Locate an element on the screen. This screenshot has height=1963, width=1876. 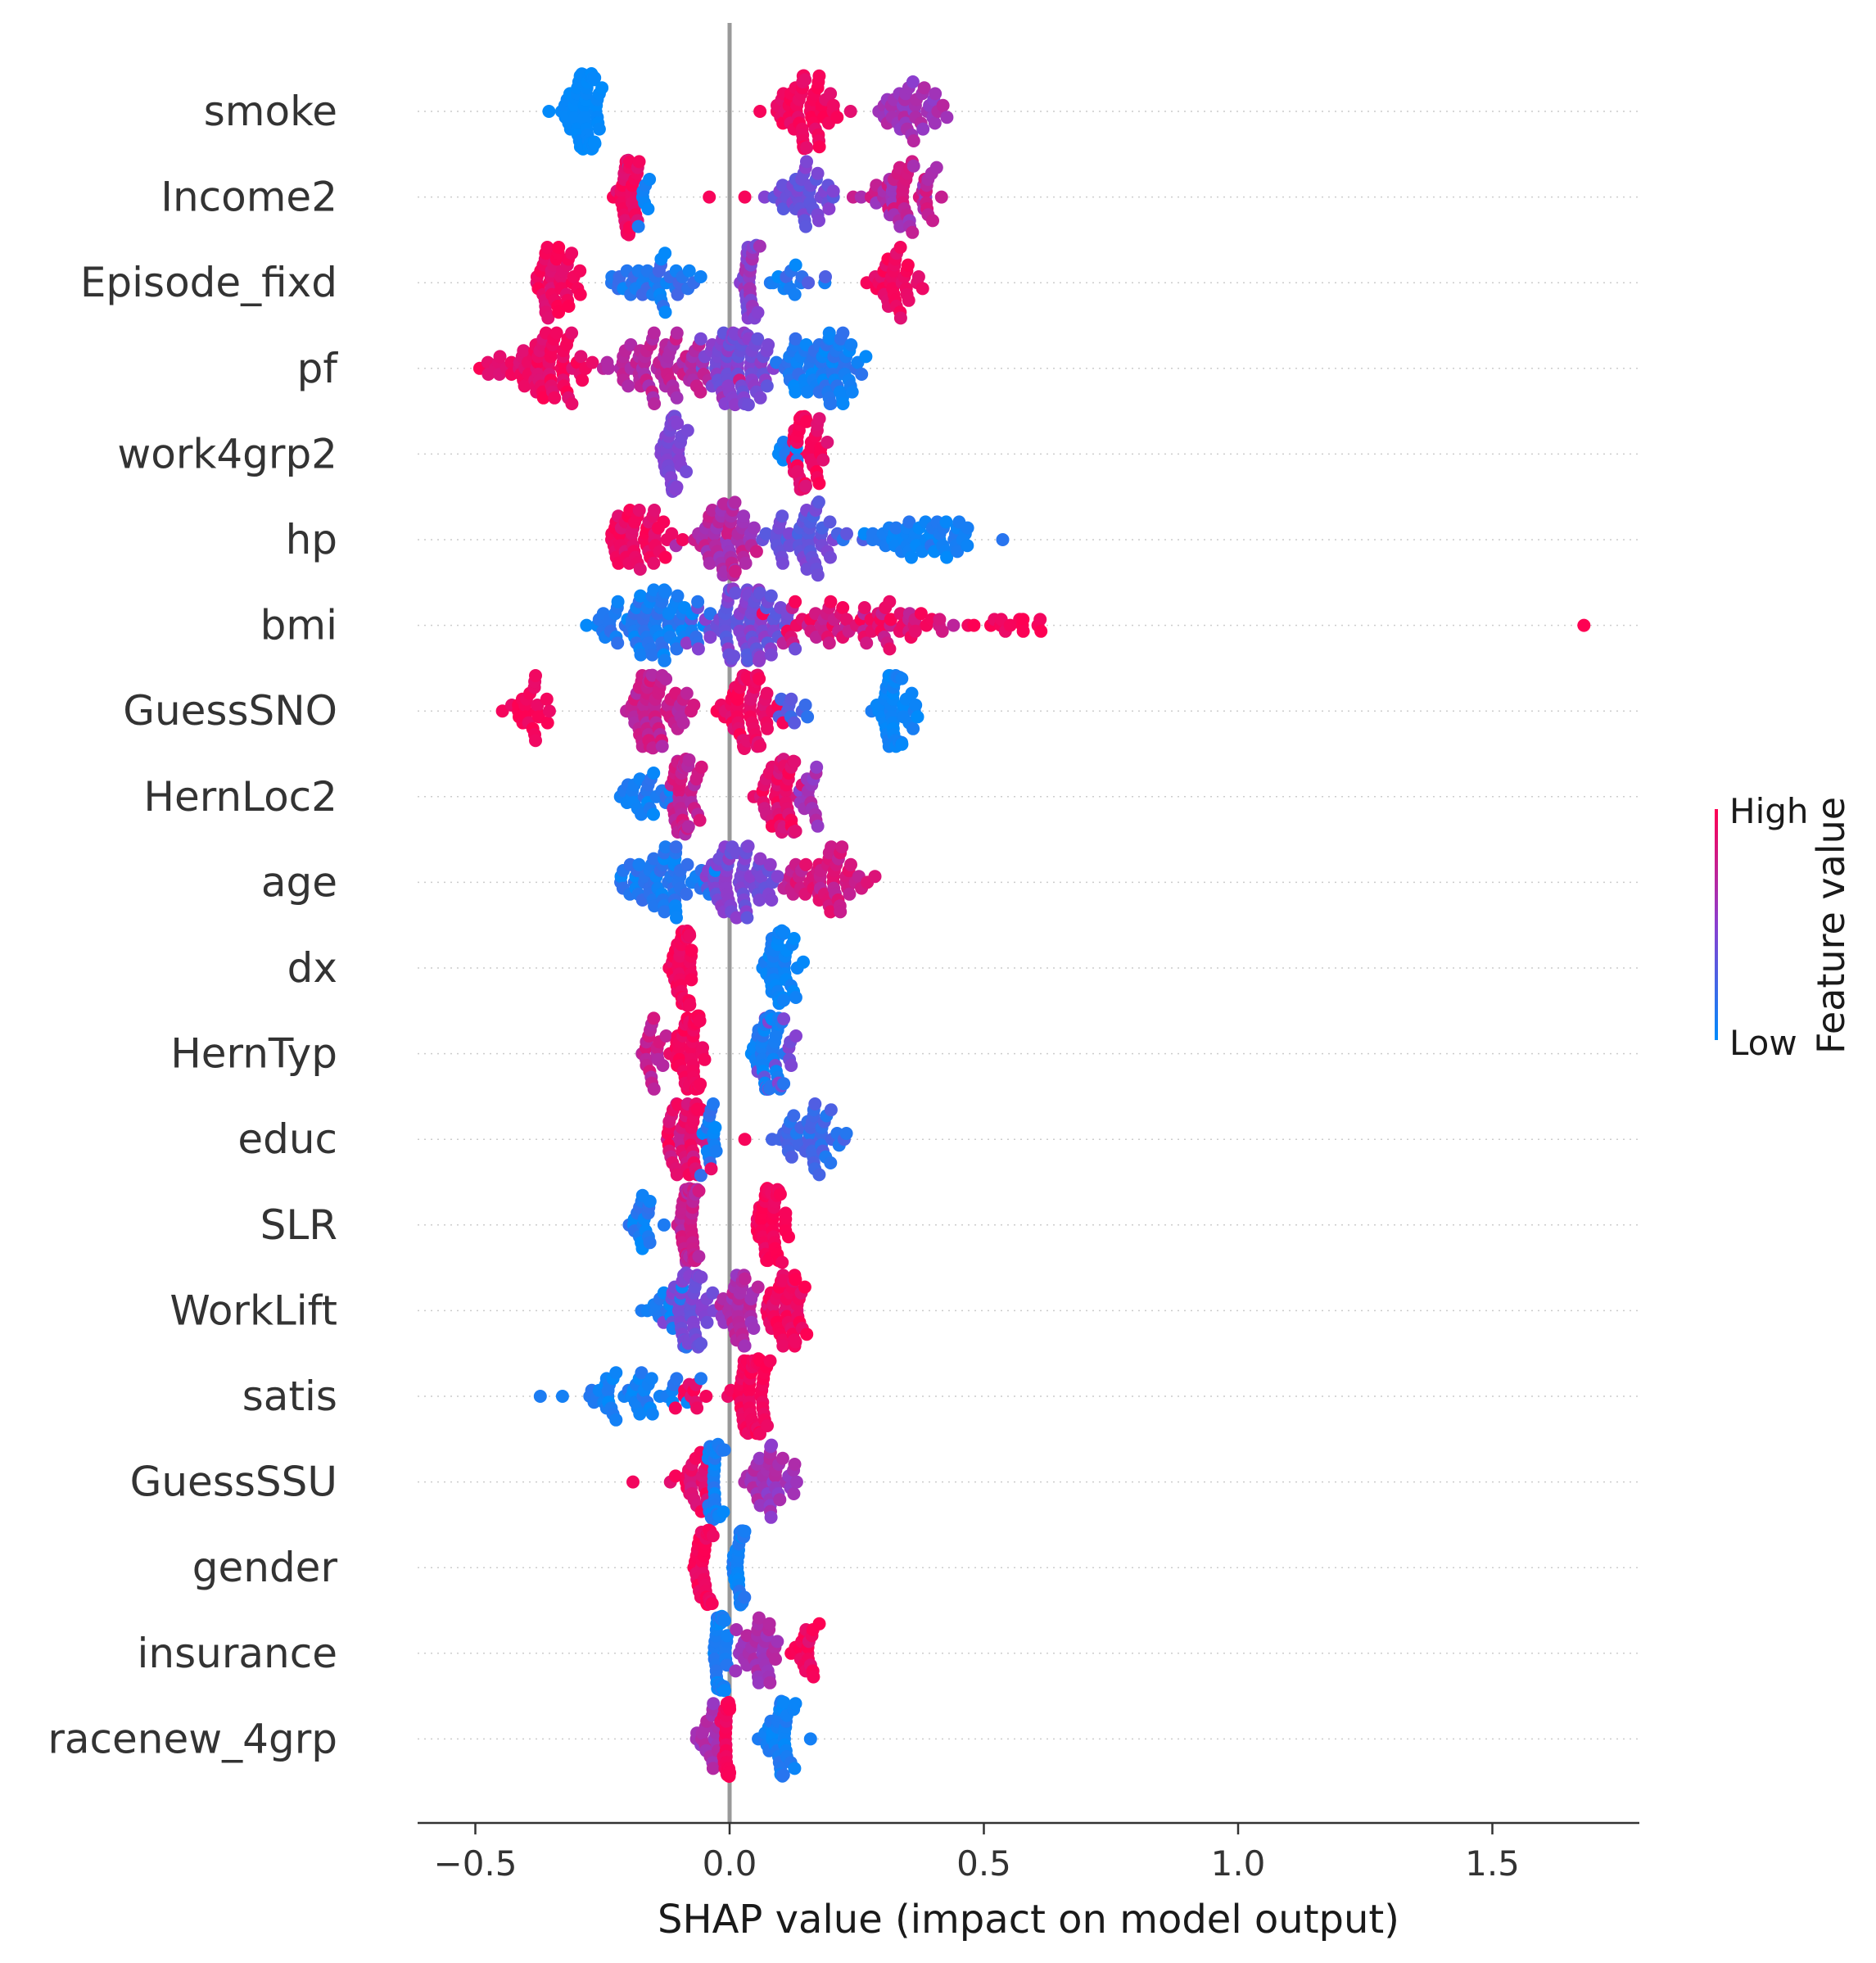
point-HernLoc2 is located at coordinates (818, 826).